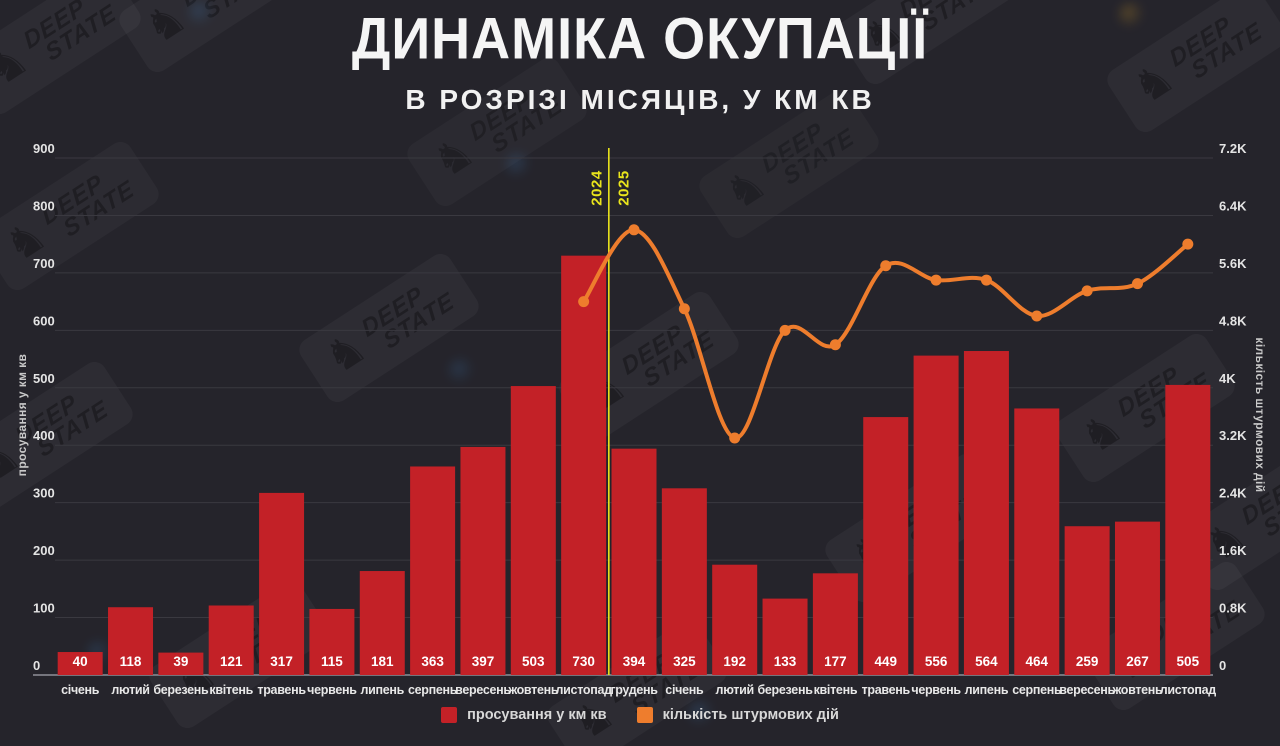 This screenshot has height=746, width=1280. I want to click on legend-item-advance: просування у км кв, so click(524, 715).